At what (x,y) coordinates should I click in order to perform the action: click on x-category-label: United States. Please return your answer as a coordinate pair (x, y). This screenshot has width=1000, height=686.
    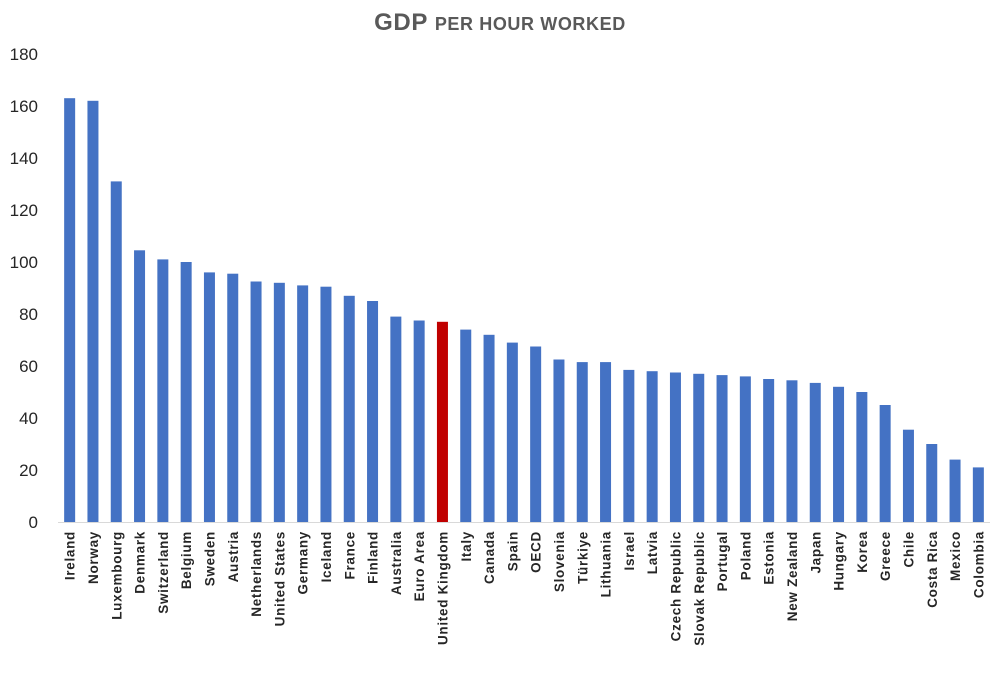
    Looking at the image, I should click on (279, 578).